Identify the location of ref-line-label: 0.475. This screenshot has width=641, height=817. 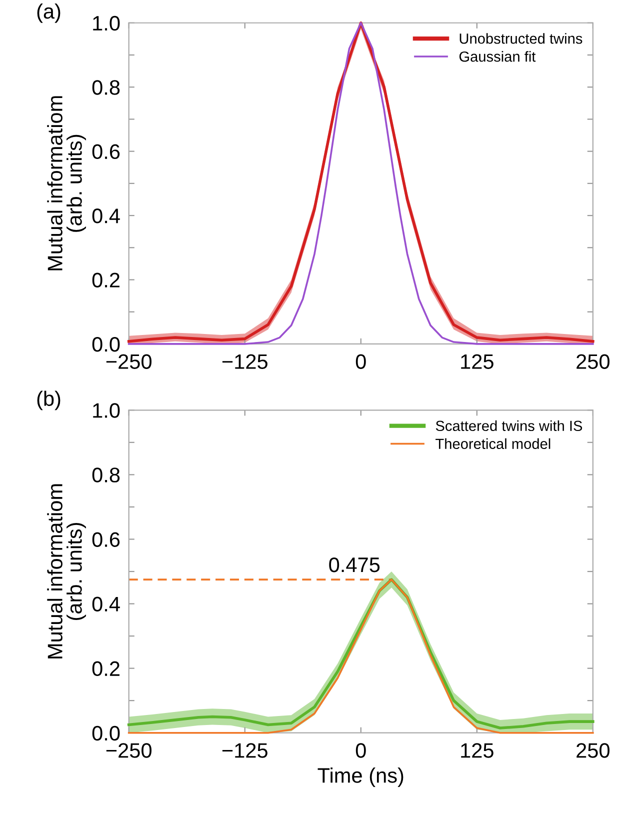
(354, 564).